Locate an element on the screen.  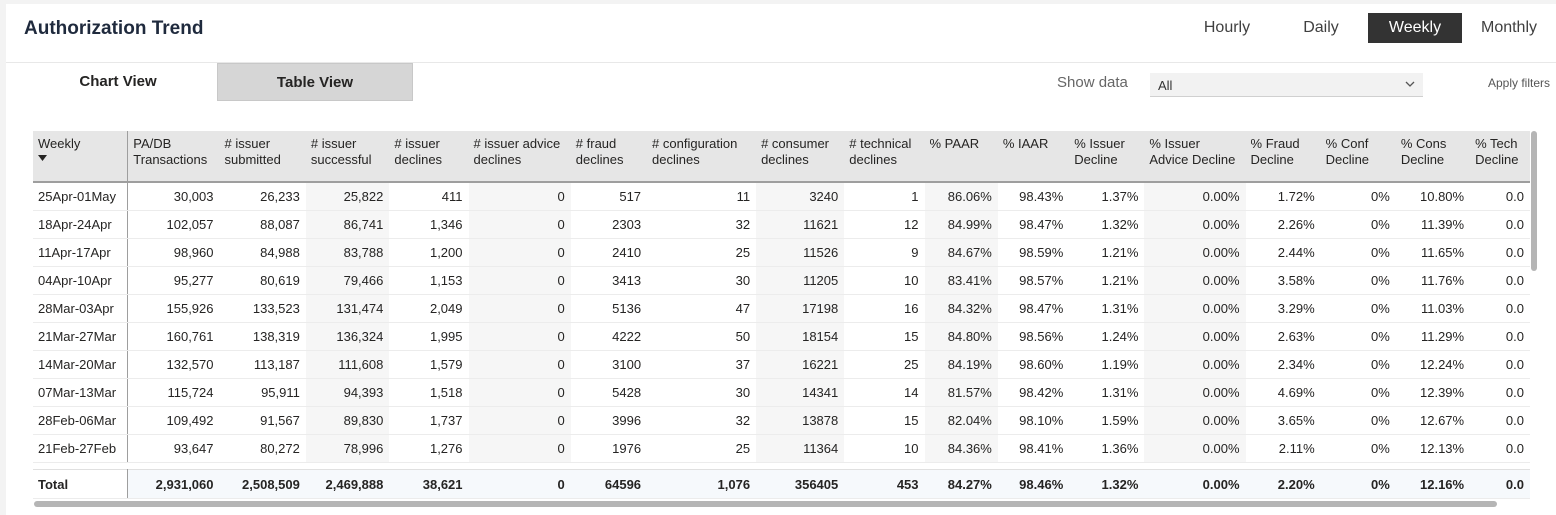
table-cell: 83.41% is located at coordinates (961, 280).